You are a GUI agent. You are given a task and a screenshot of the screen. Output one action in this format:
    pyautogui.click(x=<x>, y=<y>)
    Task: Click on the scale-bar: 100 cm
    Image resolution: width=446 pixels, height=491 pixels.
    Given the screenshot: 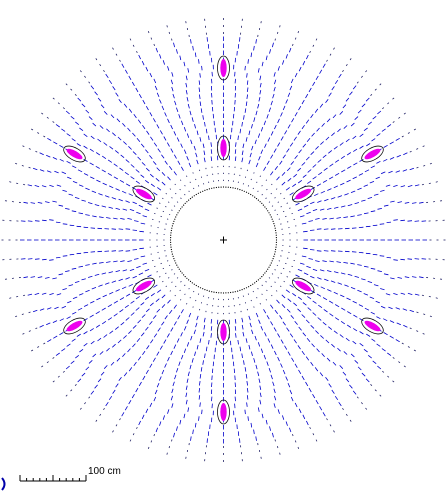 What is the action you would take?
    pyautogui.click(x=70, y=474)
    